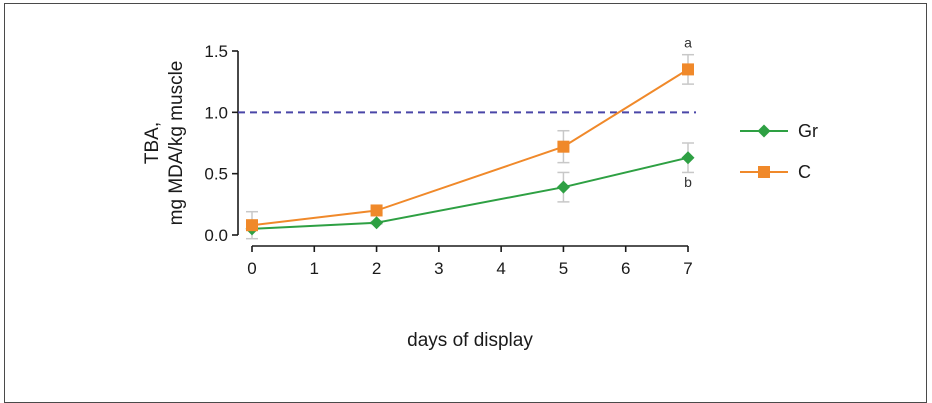  I want to click on y-axis-title-line2: mg MDA/kg muscle, so click(176, 143).